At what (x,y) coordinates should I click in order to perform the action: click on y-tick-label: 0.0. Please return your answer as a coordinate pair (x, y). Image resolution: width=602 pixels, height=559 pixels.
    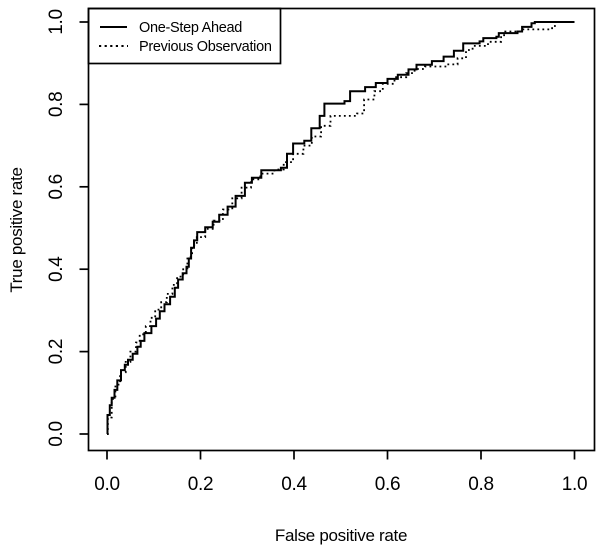
    Looking at the image, I should click on (56, 434).